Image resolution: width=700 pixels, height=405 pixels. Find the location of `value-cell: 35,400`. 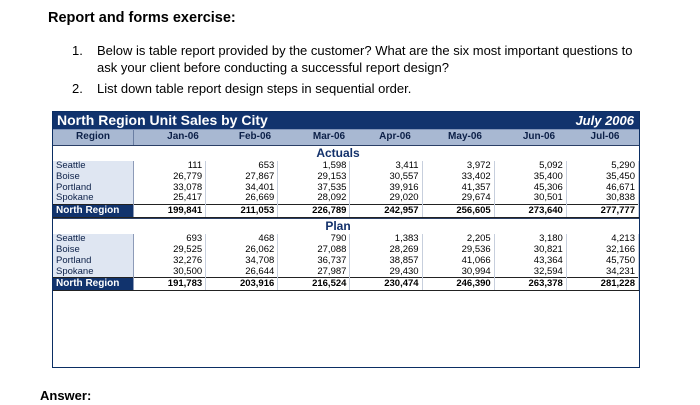

value-cell: 35,400 is located at coordinates (530, 177).